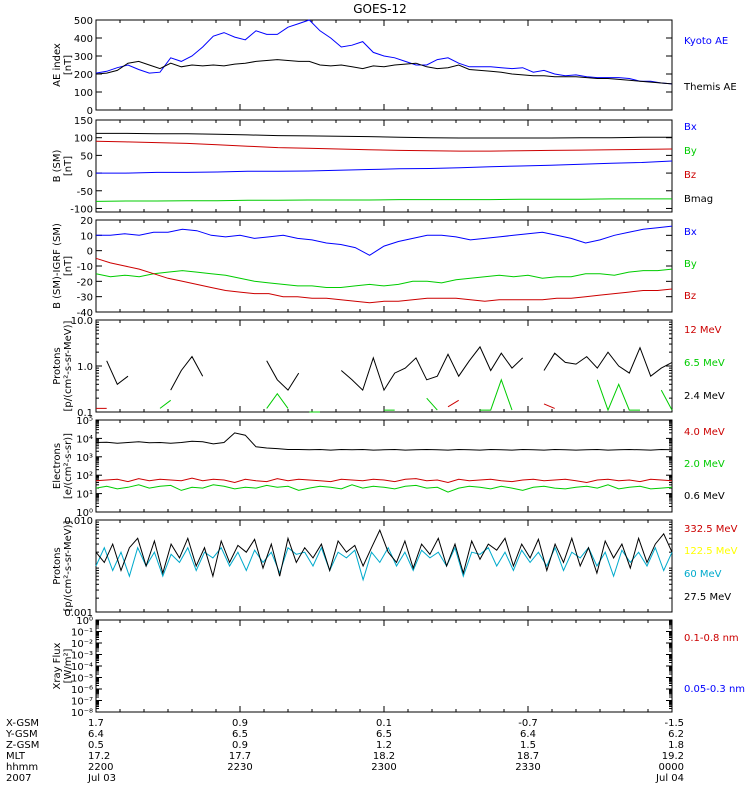 The height and width of the screenshot is (800, 750). I want to click on series-line-2-4-mev, so click(389, 368).